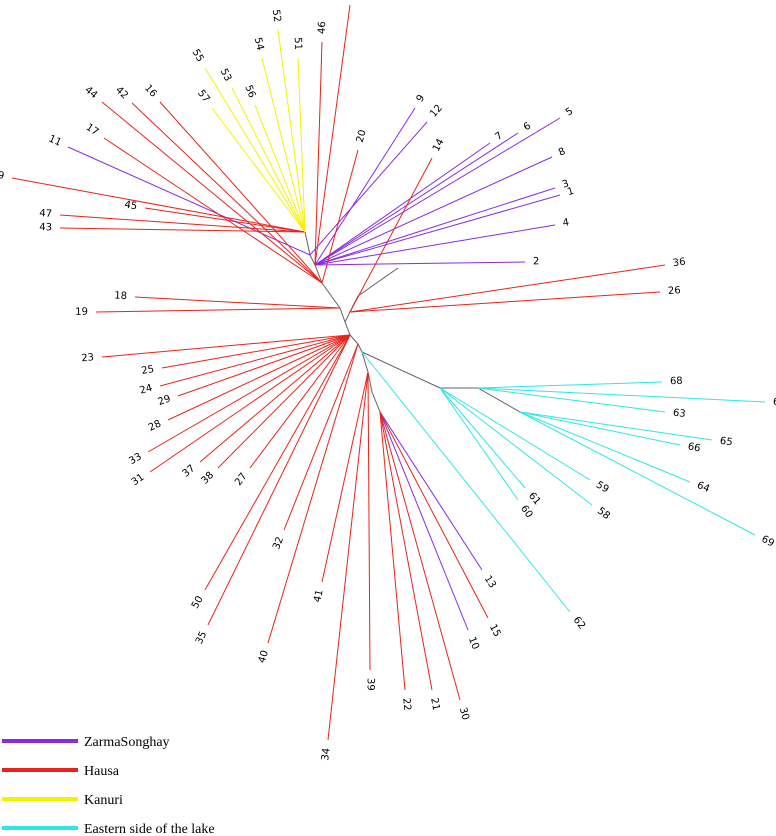 Image resolution: width=776 pixels, height=836 pixels. I want to click on leaf-label-65: 65, so click(726, 442).